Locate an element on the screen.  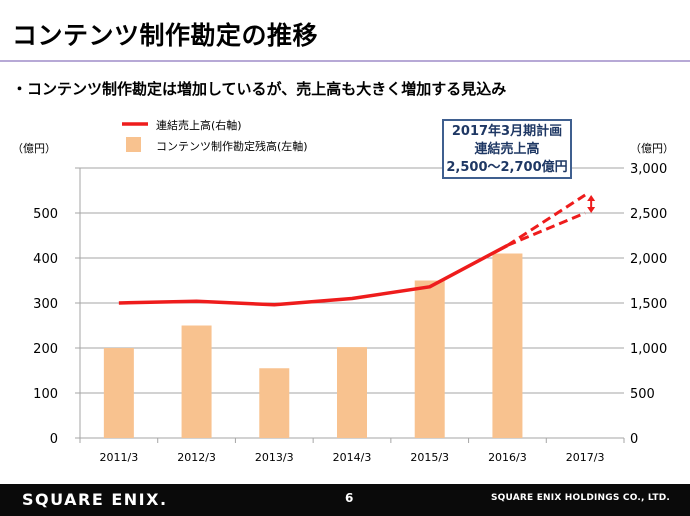
x-axis-tick-label: 2011/3 is located at coordinates (119, 457).